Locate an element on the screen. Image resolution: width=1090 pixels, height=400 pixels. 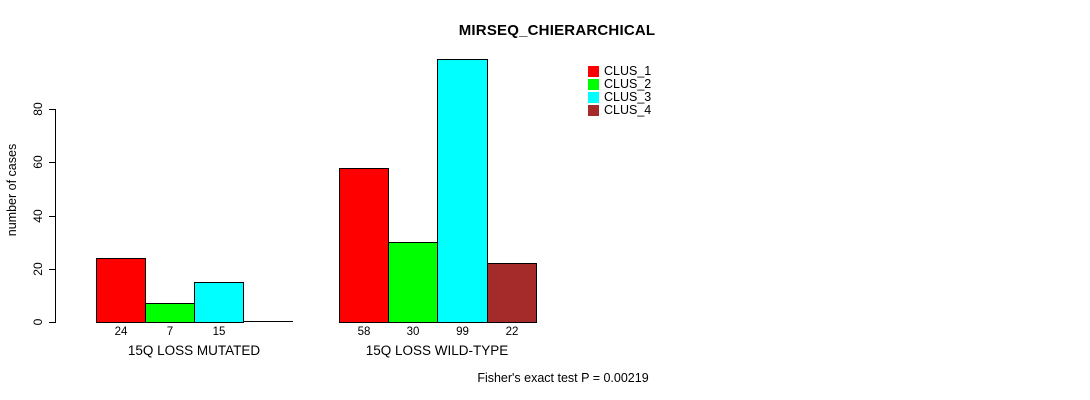
legend-item-clus_4: CLUS_4 is located at coordinates (619, 110).